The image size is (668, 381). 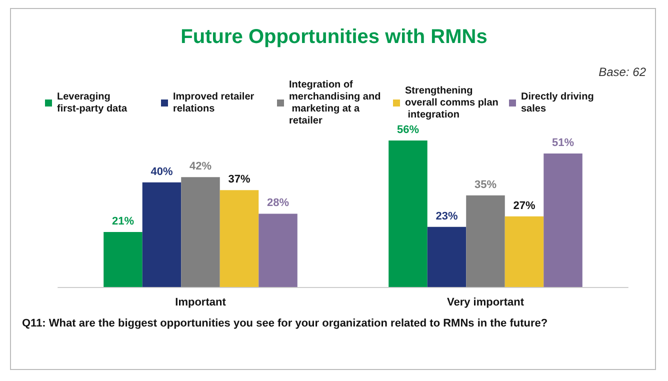 I want to click on data-label: 42%, so click(x=200, y=166).